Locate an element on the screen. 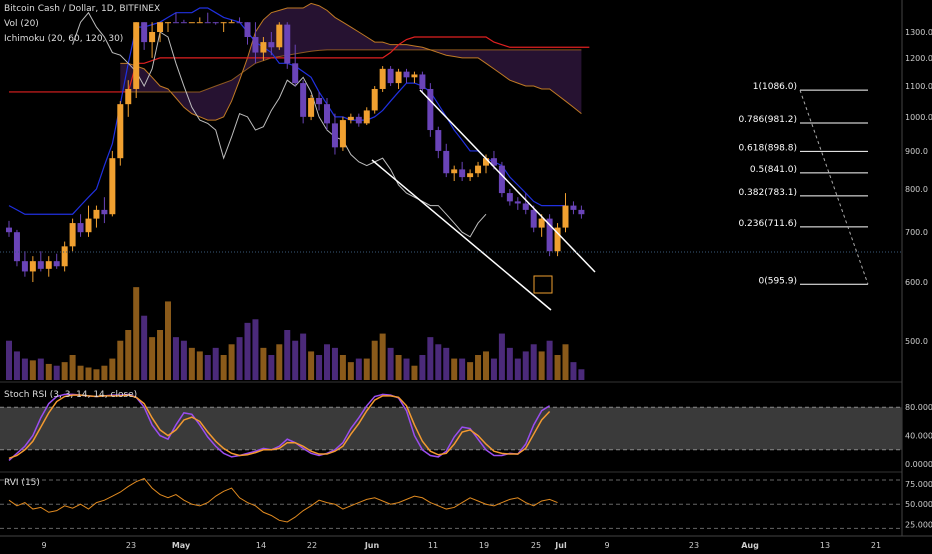 This screenshot has width=932, height=554. rvi-tick-label: 25.0000 is located at coordinates (918, 524).